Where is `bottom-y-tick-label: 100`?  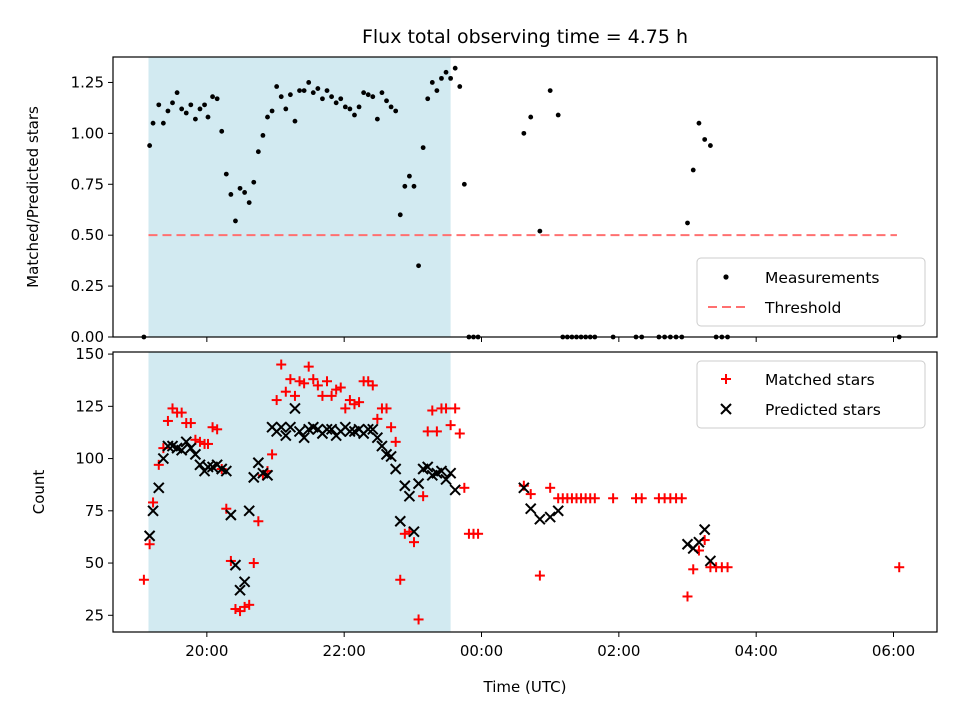 bottom-y-tick-label: 100 is located at coordinates (89, 459).